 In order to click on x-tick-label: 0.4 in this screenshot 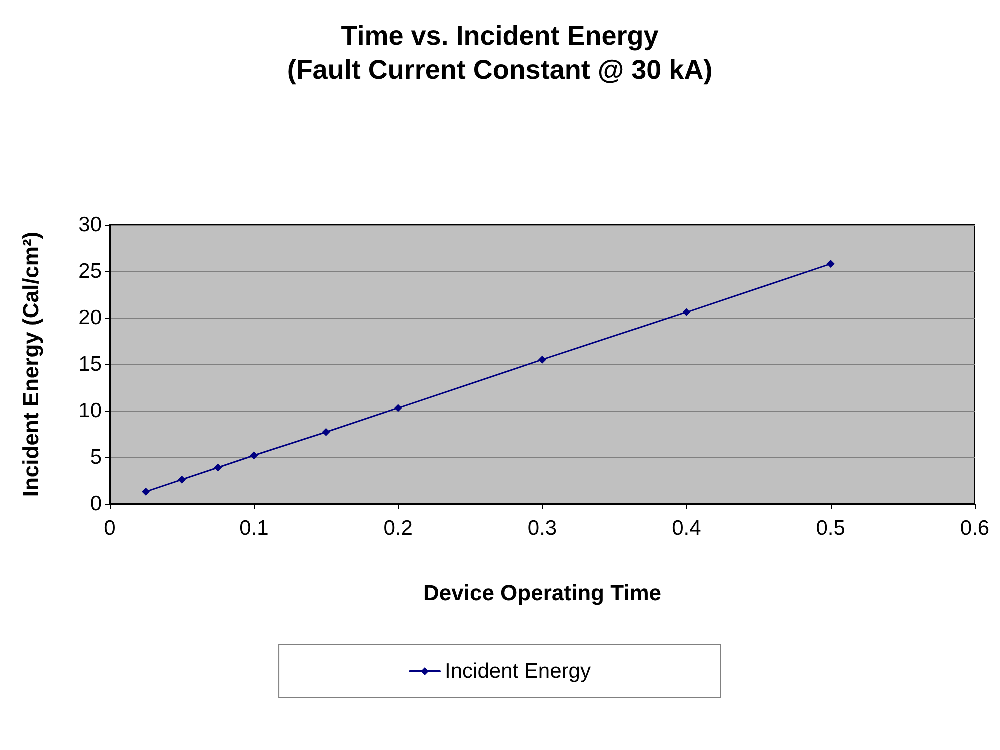, I will do `click(687, 528)`.